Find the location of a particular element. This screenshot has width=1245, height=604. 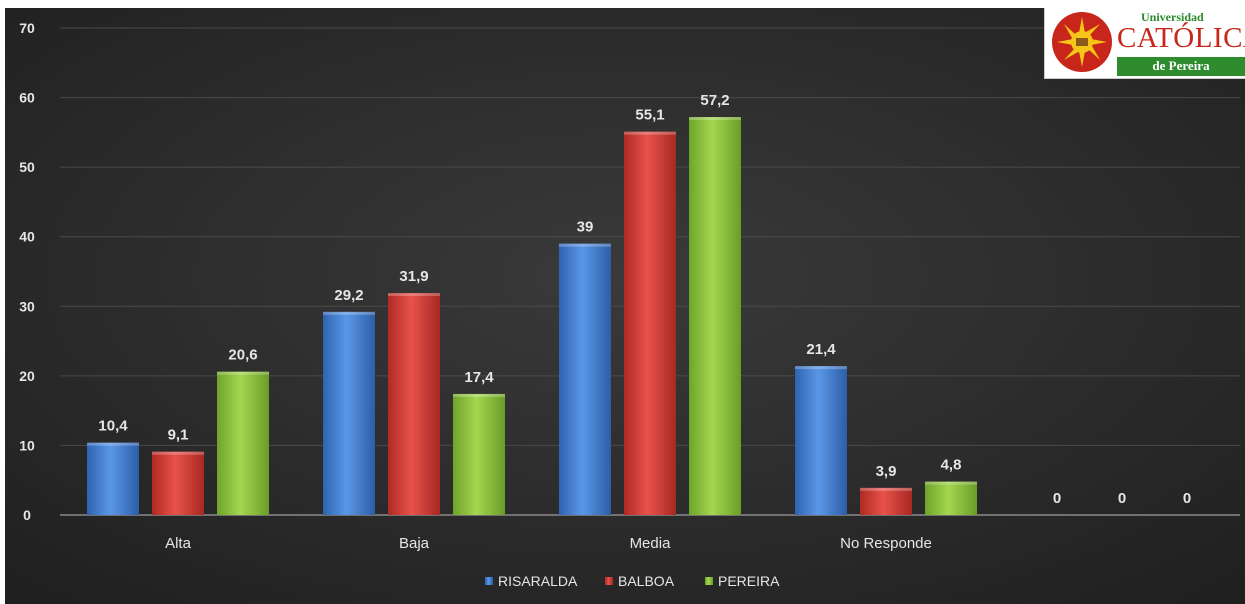

legend-swatch-risaralda is located at coordinates (489, 581).